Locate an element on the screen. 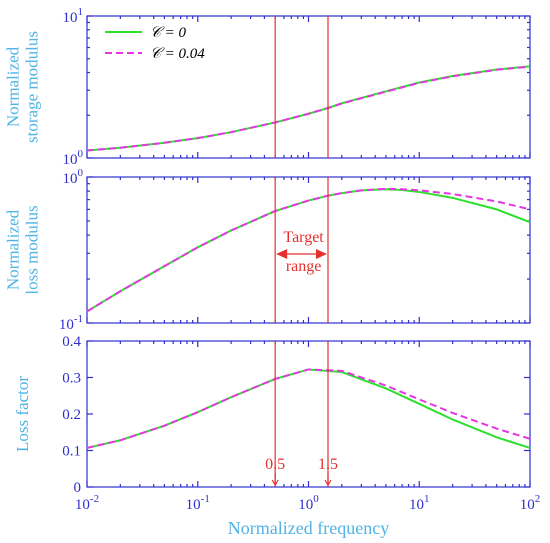 This screenshot has width=550, height=543. y-tick-label: 10⁻¹ is located at coordinates (71, 323).